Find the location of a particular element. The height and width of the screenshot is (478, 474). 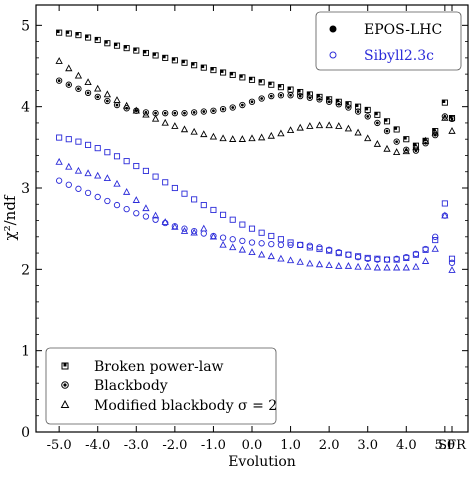

x-tick-label: 0.0 is located at coordinates (252, 445).